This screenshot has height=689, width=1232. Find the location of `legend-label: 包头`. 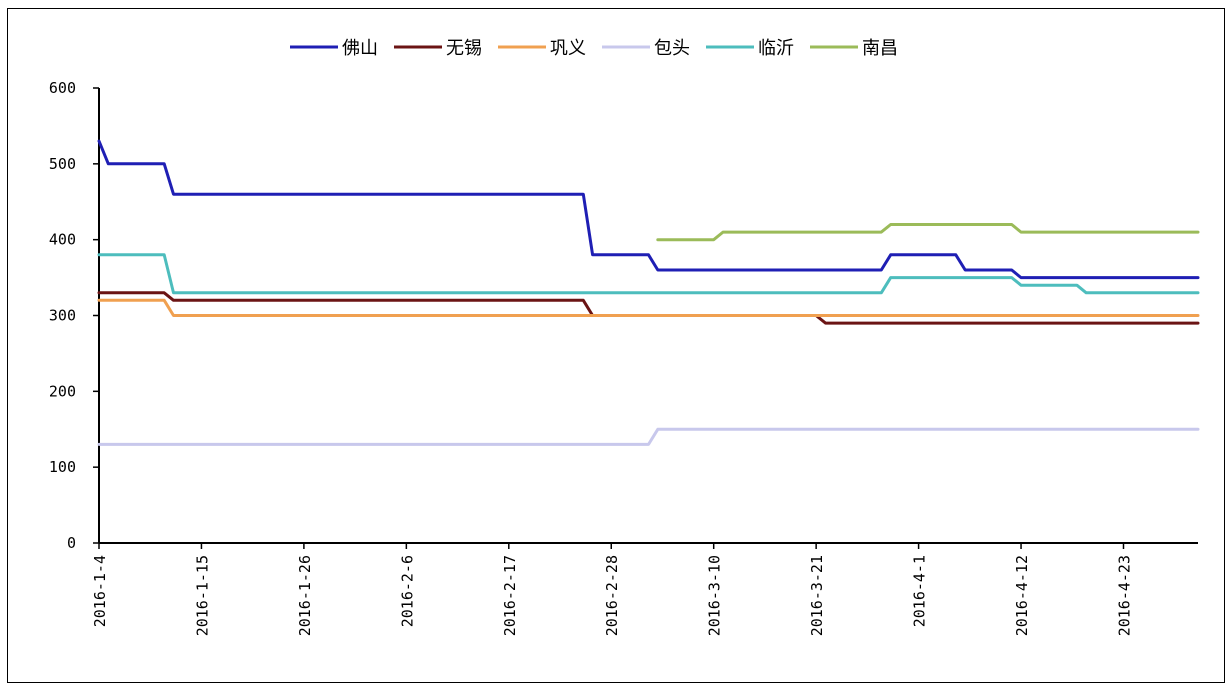

legend-label: 包头 is located at coordinates (672, 48).